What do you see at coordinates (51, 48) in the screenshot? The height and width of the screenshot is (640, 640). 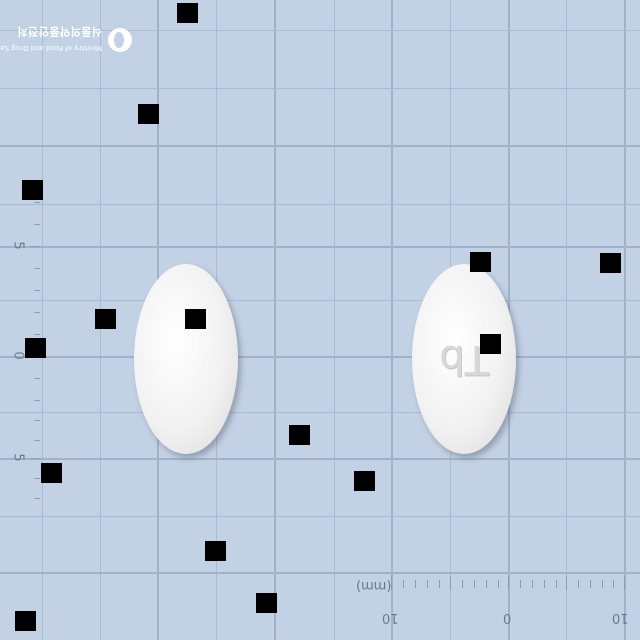 I see `logo-english-name: Ministry of Food and Drug Safety` at bounding box center [51, 48].